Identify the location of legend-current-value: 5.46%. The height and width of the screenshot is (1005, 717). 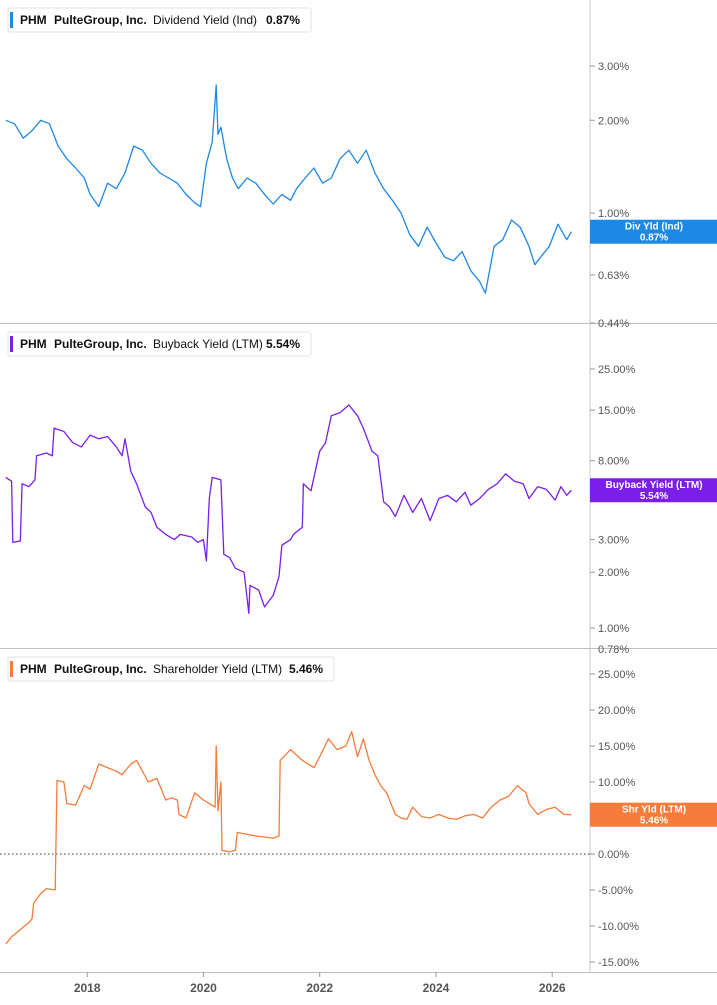
(306, 669).